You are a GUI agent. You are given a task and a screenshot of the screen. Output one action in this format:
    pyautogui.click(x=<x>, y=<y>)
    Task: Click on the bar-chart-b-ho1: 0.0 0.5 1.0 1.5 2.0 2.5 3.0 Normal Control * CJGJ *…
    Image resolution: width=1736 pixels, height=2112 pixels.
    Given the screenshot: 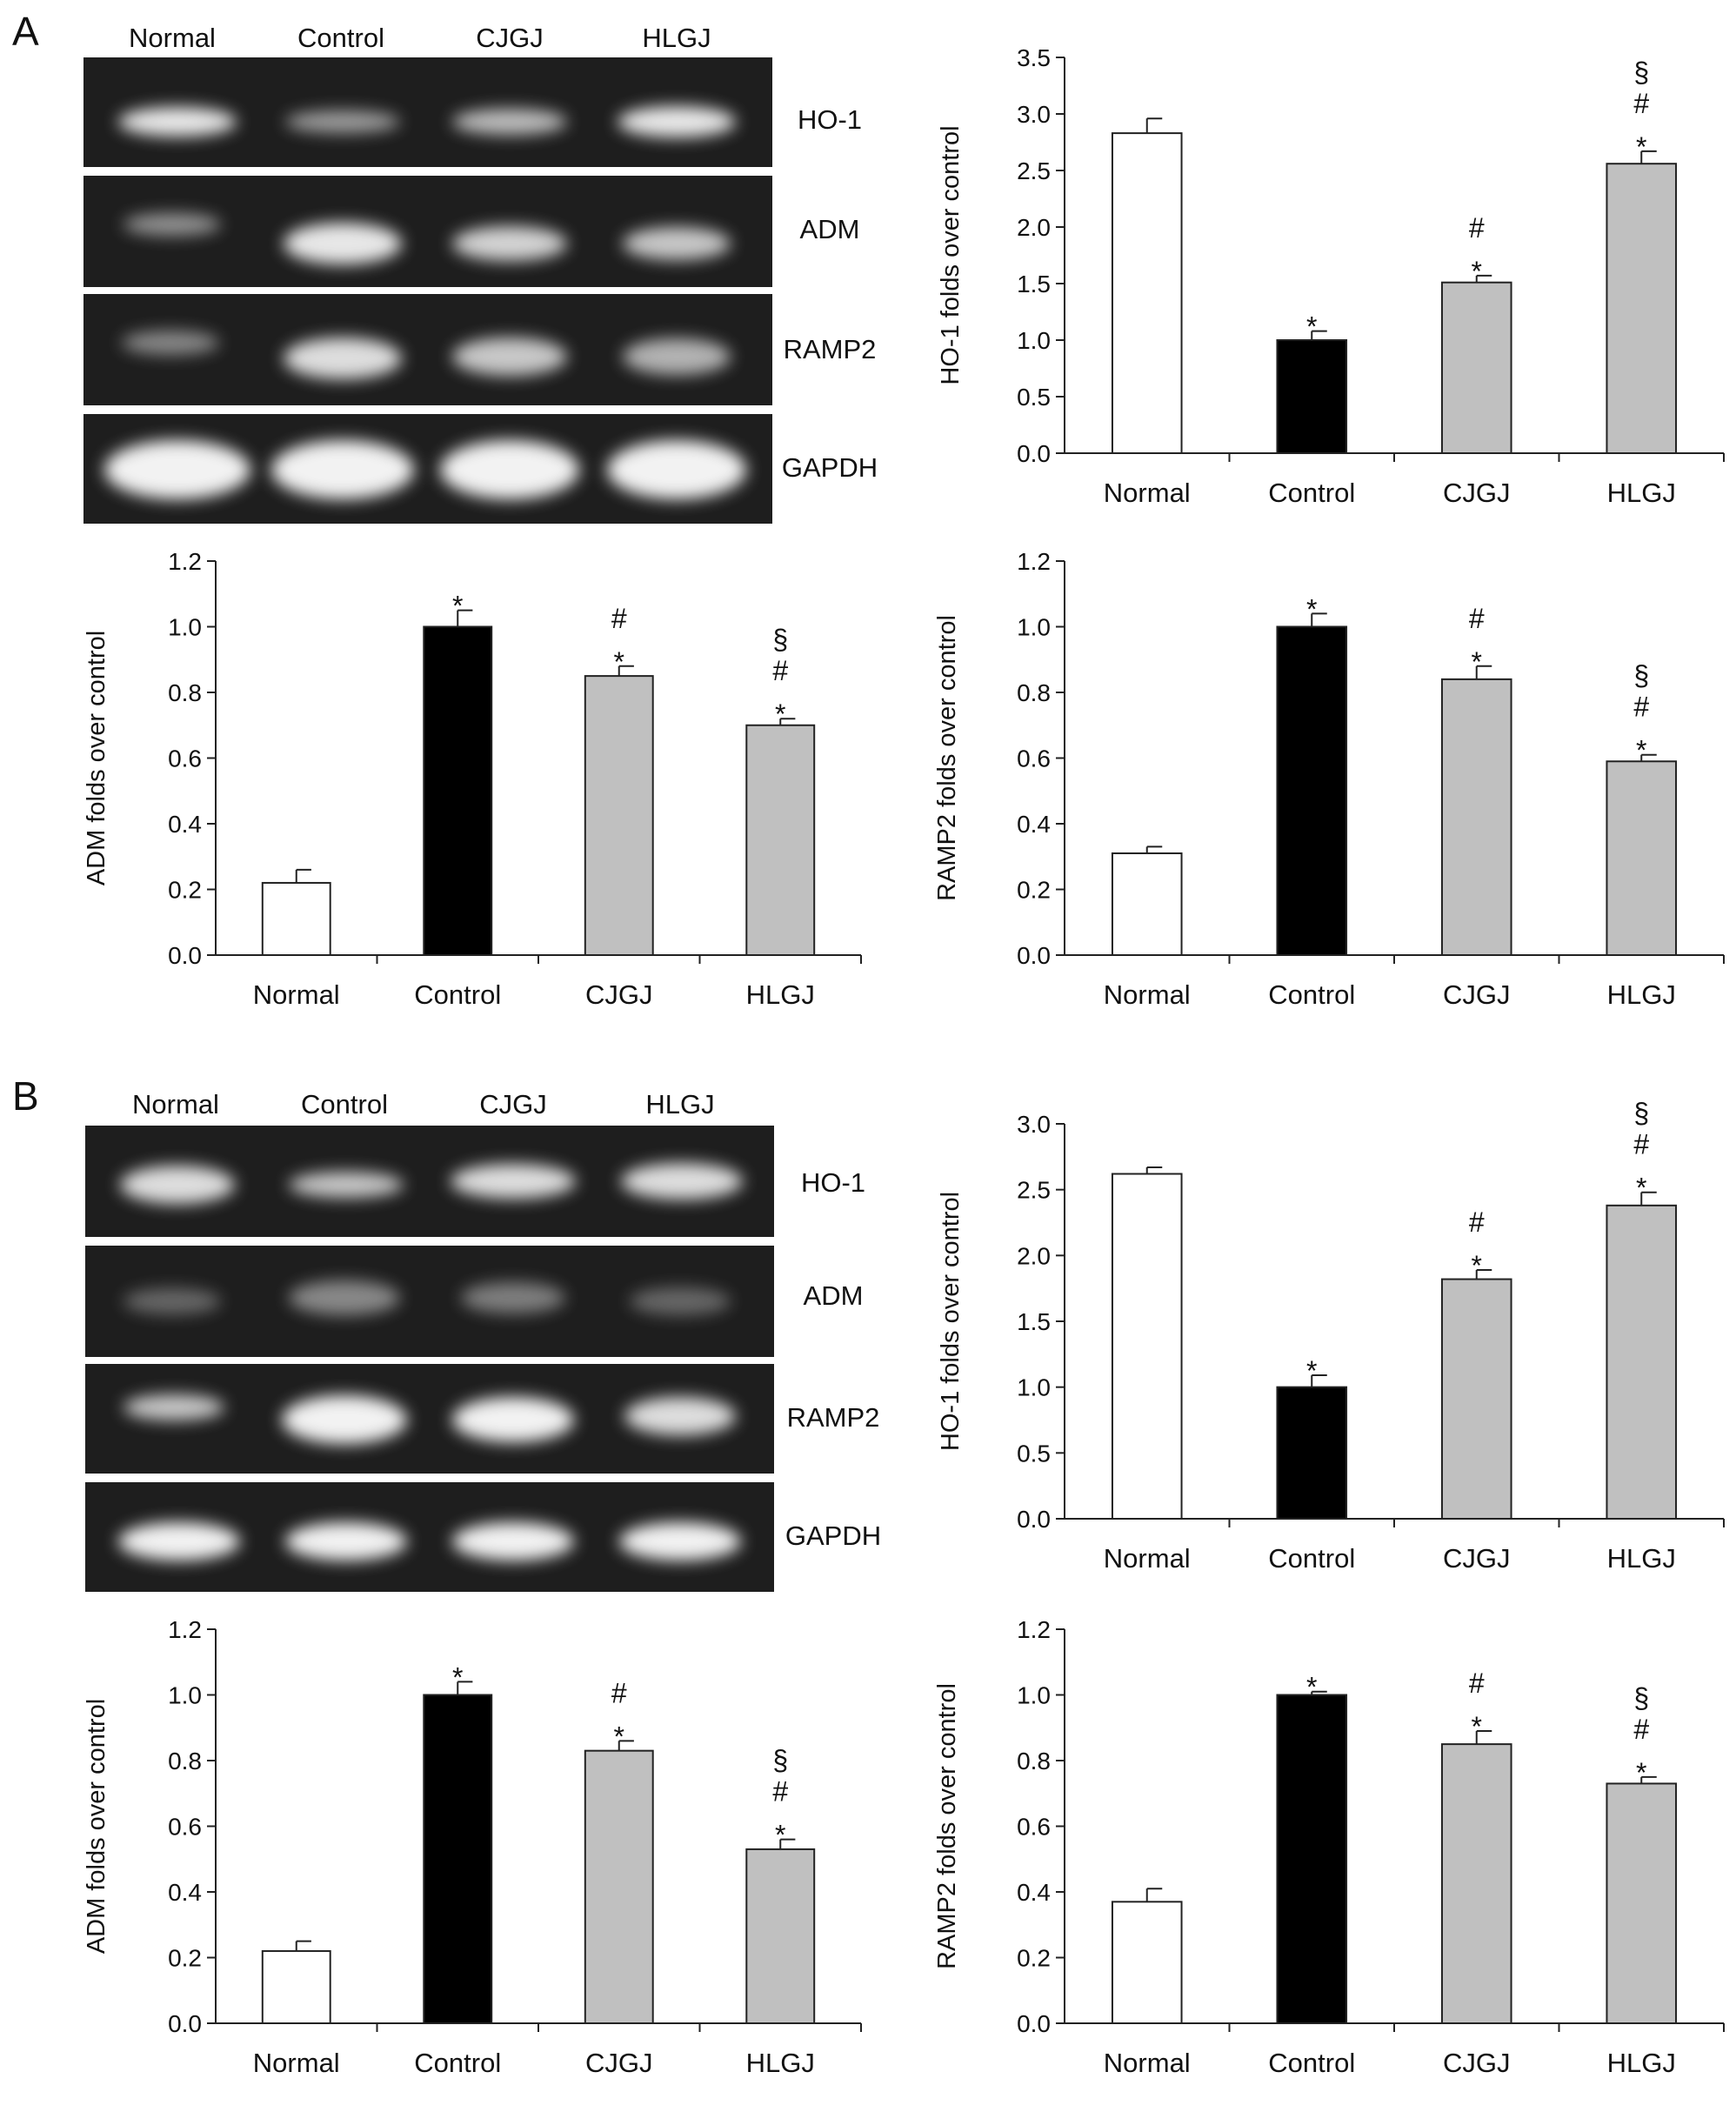 What is the action you would take?
    pyautogui.click(x=1331, y=1336)
    